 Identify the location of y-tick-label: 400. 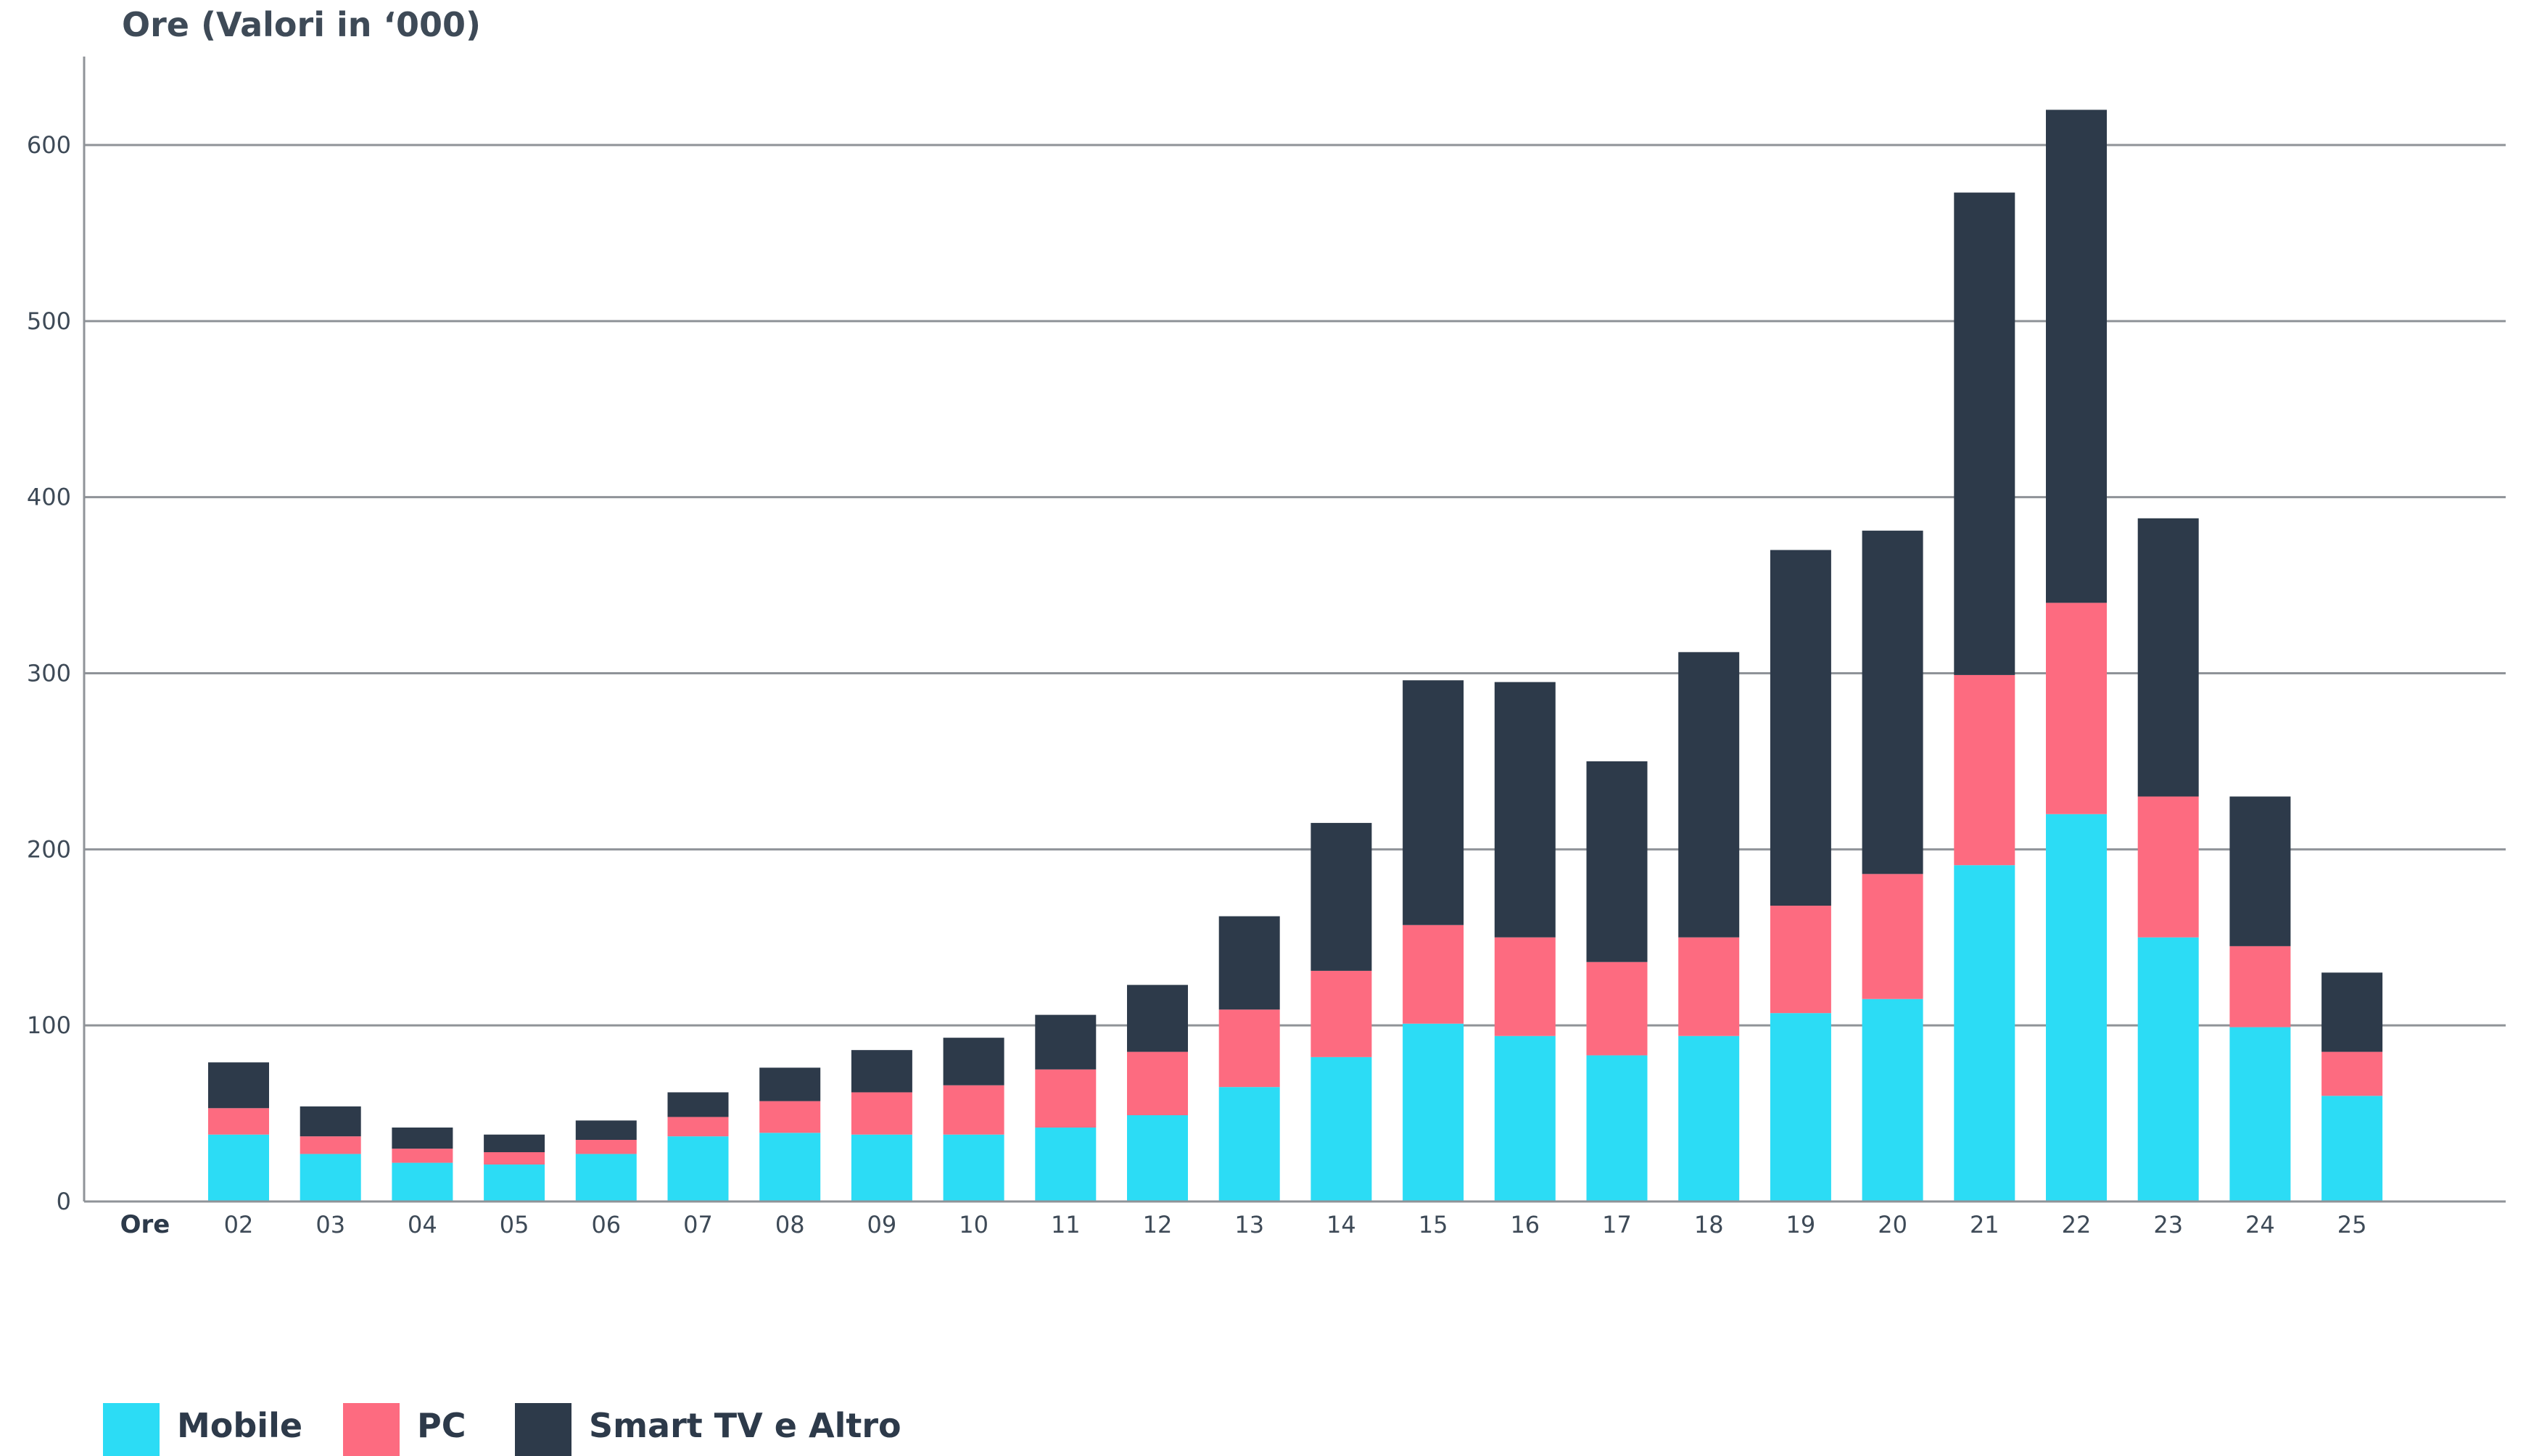
(49, 497).